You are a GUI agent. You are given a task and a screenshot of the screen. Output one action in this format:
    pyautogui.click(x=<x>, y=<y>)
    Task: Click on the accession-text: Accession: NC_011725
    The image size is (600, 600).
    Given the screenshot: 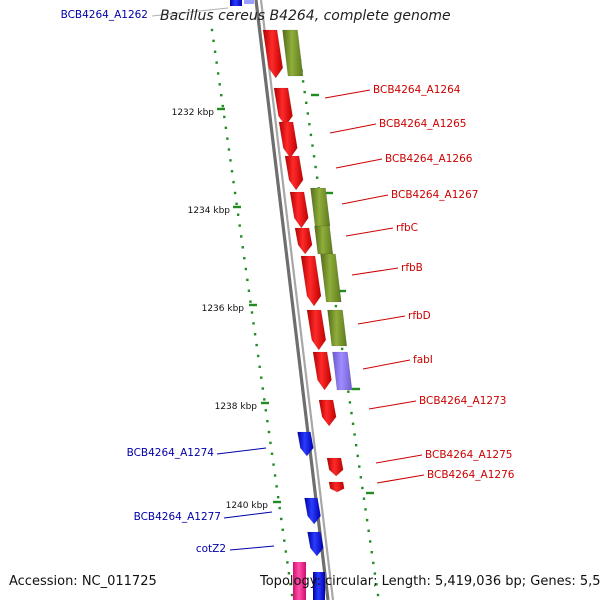 What is the action you would take?
    pyautogui.click(x=83, y=581)
    